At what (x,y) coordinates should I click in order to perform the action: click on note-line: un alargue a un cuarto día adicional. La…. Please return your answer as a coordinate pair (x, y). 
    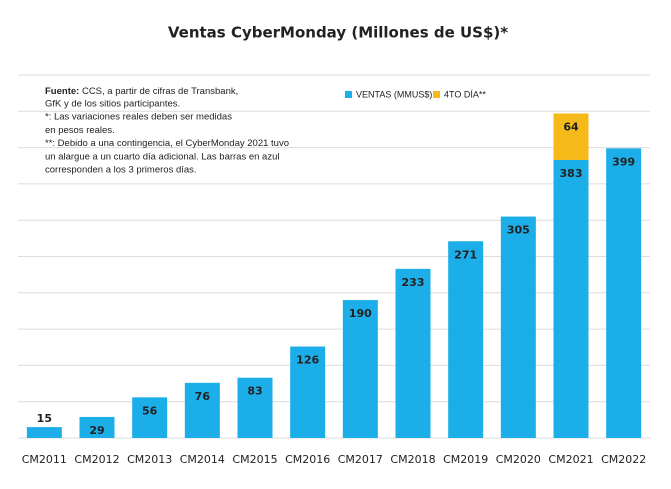
    Looking at the image, I should click on (162, 156).